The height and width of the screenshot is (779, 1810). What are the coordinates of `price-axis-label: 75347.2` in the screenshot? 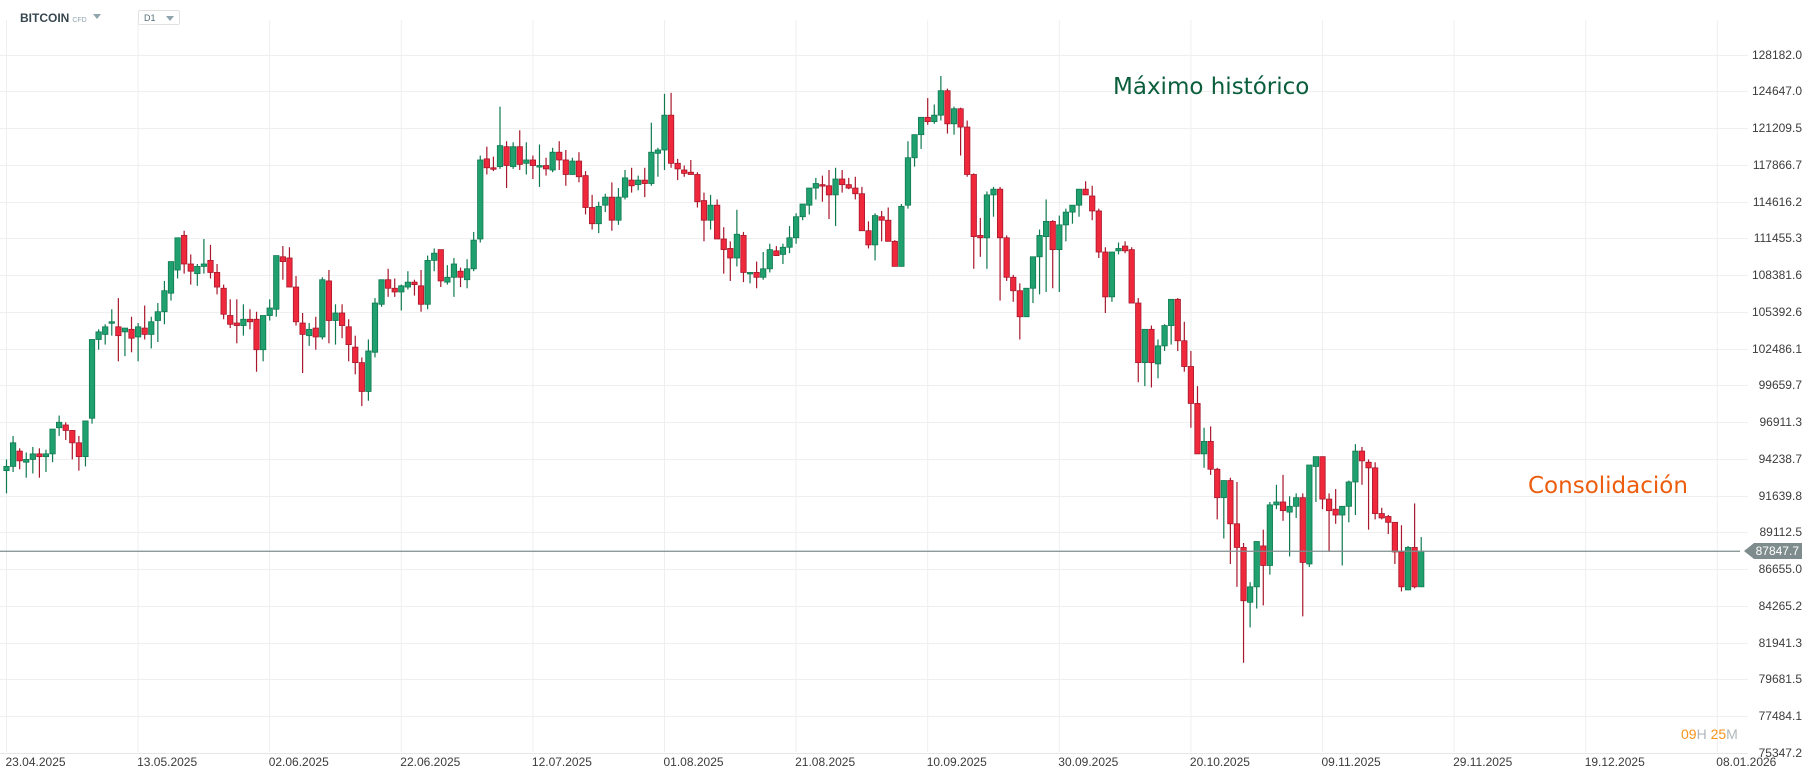 It's located at (1780, 752).